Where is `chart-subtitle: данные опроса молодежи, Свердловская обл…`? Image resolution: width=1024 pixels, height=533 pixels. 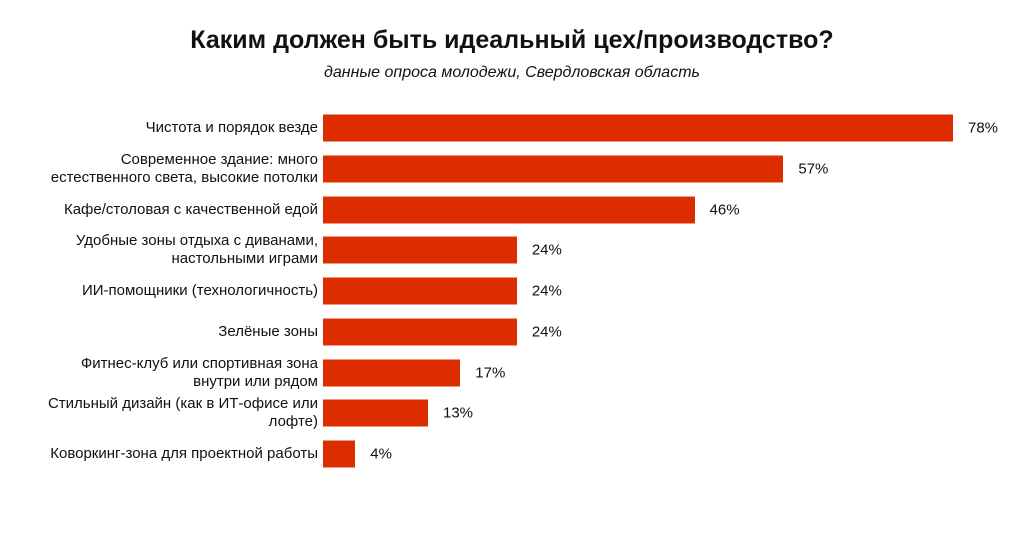 chart-subtitle: данные опроса молодежи, Свердловская обл… is located at coordinates (512, 72).